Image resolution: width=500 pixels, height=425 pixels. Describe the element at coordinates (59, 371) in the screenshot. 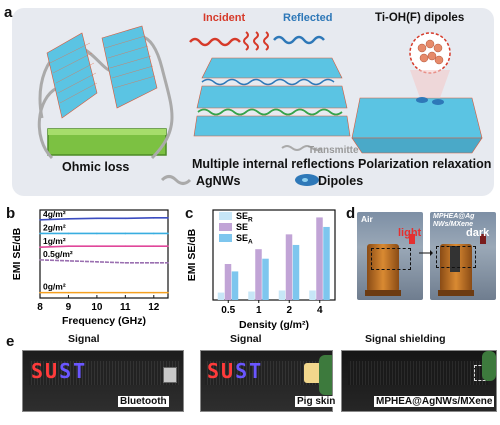

I see `led-text-1: SUST` at that location.